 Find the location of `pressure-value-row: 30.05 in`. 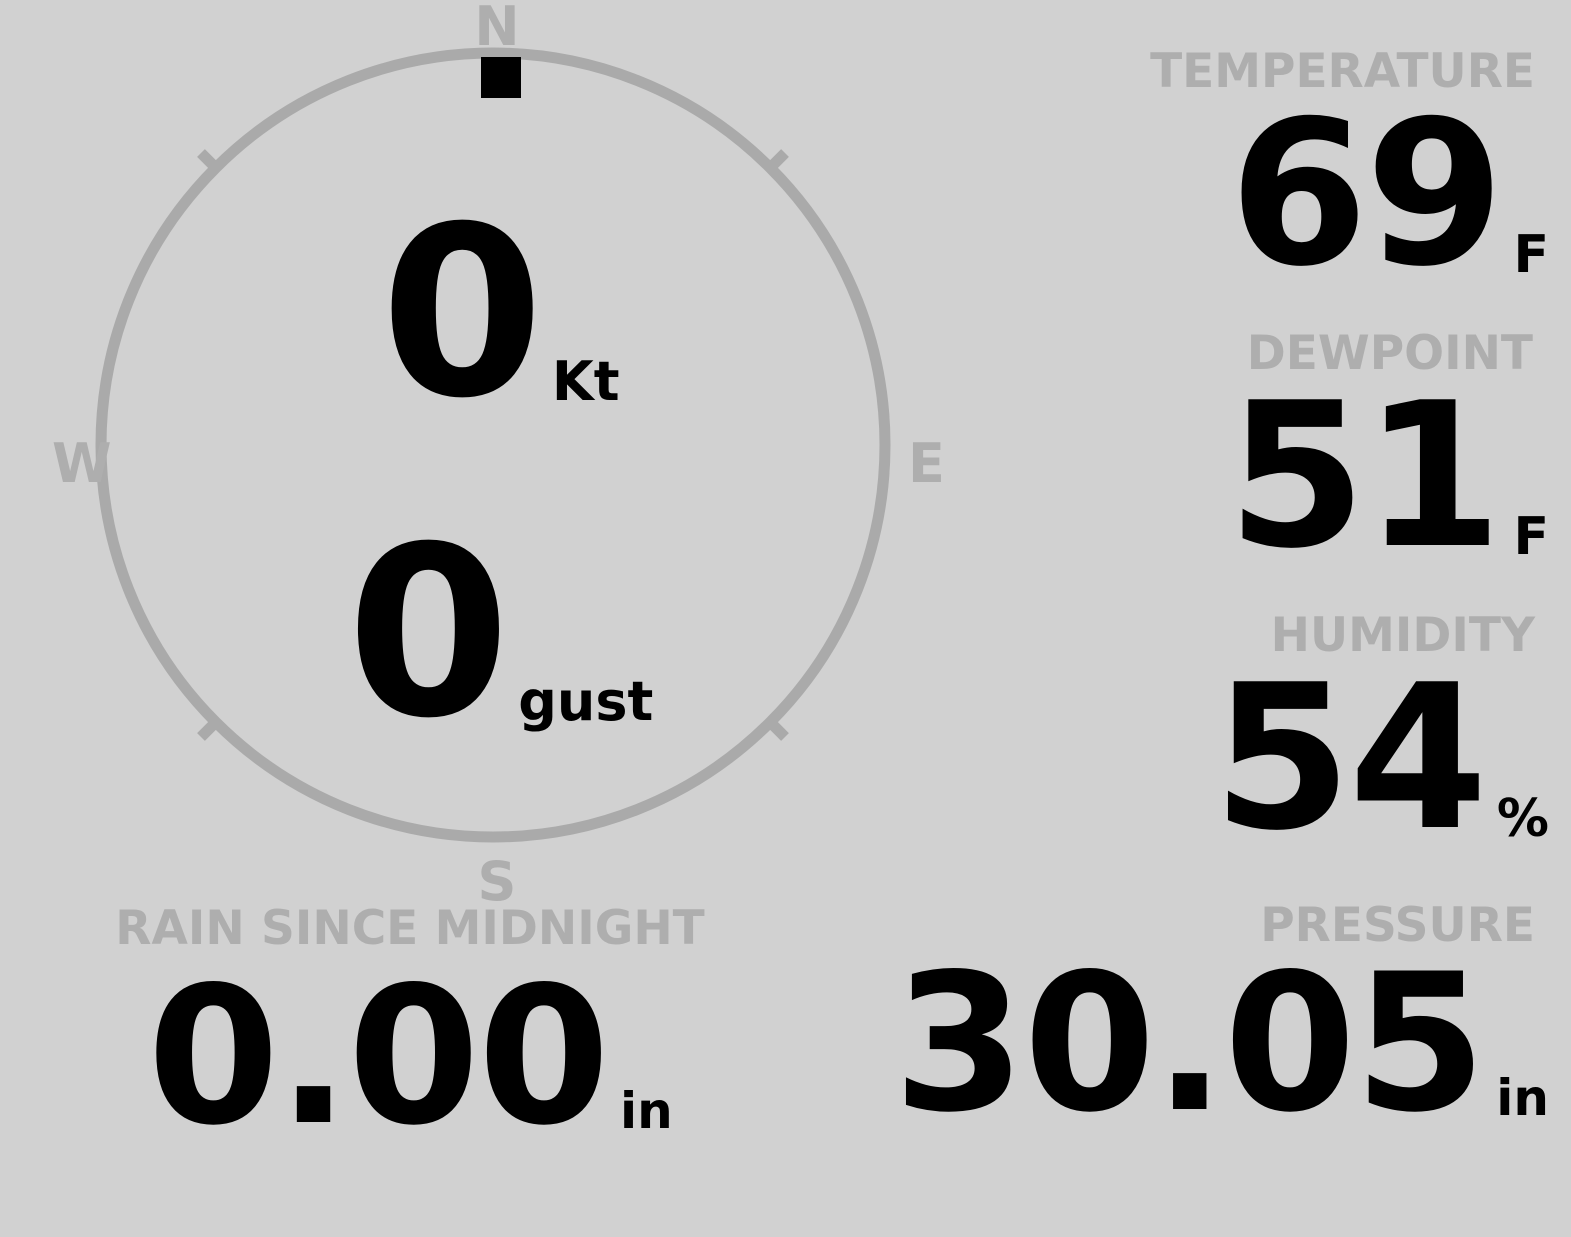

pressure-value-row: 30.05 in is located at coordinates (1221, 1044).